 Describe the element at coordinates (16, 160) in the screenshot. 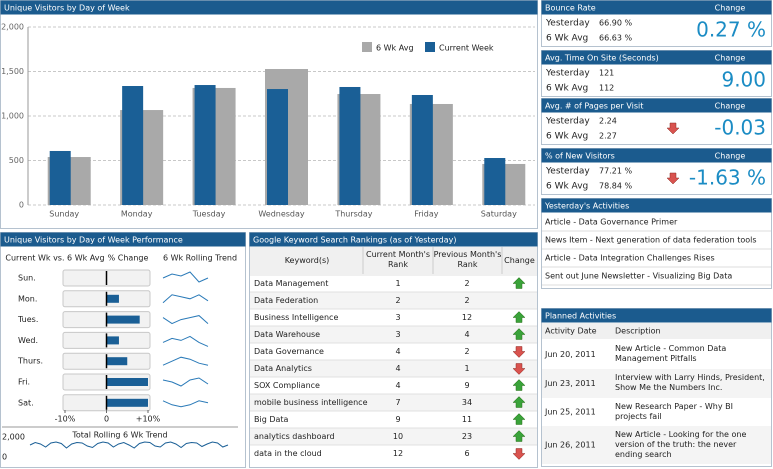

I see `y-tick-label: 500` at that location.